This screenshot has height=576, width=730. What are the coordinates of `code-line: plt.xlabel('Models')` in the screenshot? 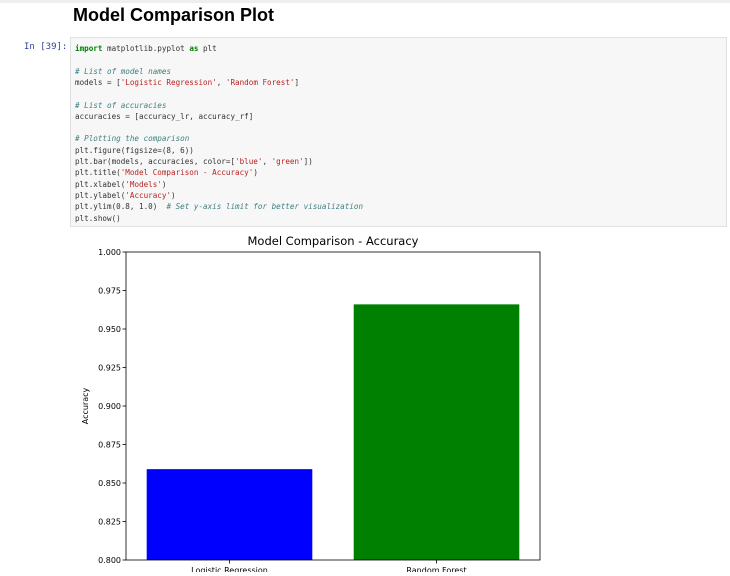 It's located at (120, 184).